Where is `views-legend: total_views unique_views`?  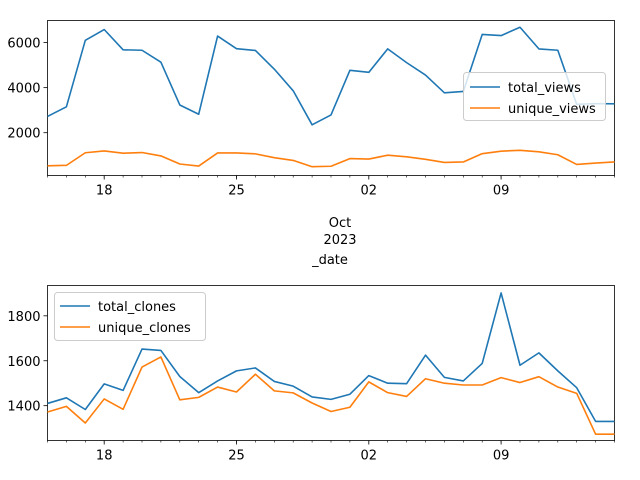 views-legend: total_views unique_views is located at coordinates (534, 96).